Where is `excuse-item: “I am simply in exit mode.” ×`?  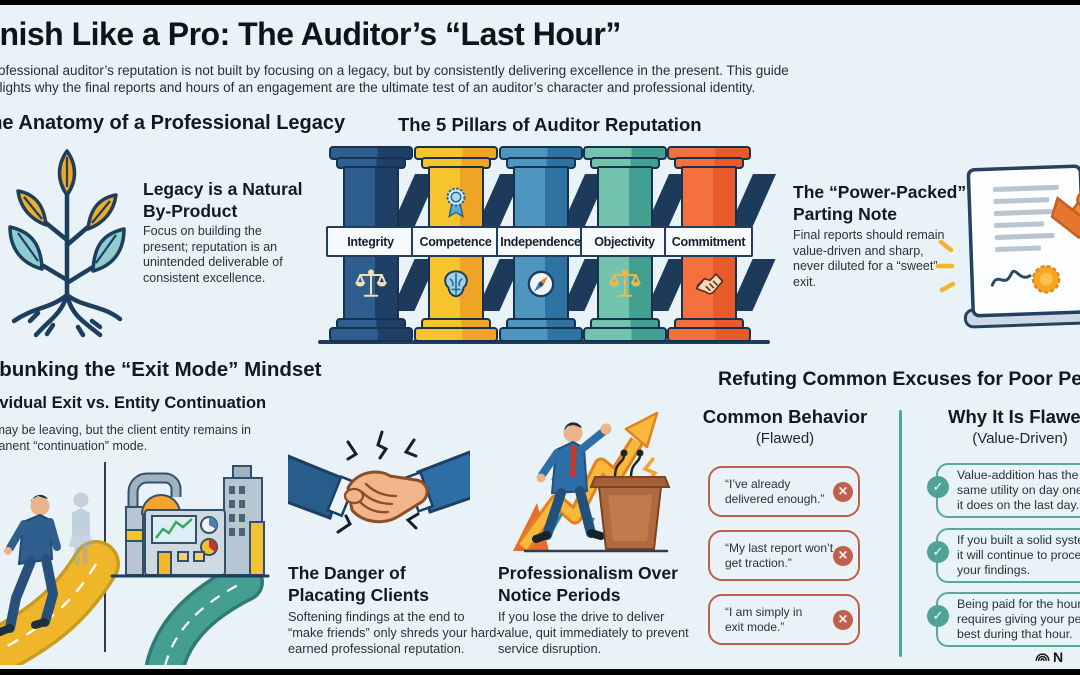 excuse-item: “I am simply in exit mode.” × is located at coordinates (784, 619).